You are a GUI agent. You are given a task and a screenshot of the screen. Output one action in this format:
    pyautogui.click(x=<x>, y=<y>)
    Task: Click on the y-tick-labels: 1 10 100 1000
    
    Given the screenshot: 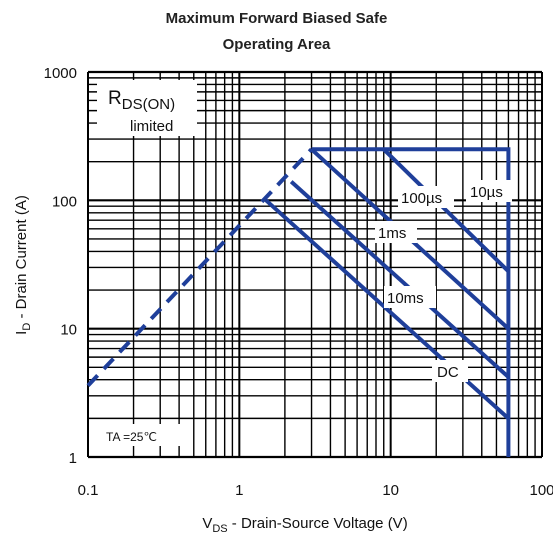 What is the action you would take?
    pyautogui.click(x=60, y=266)
    